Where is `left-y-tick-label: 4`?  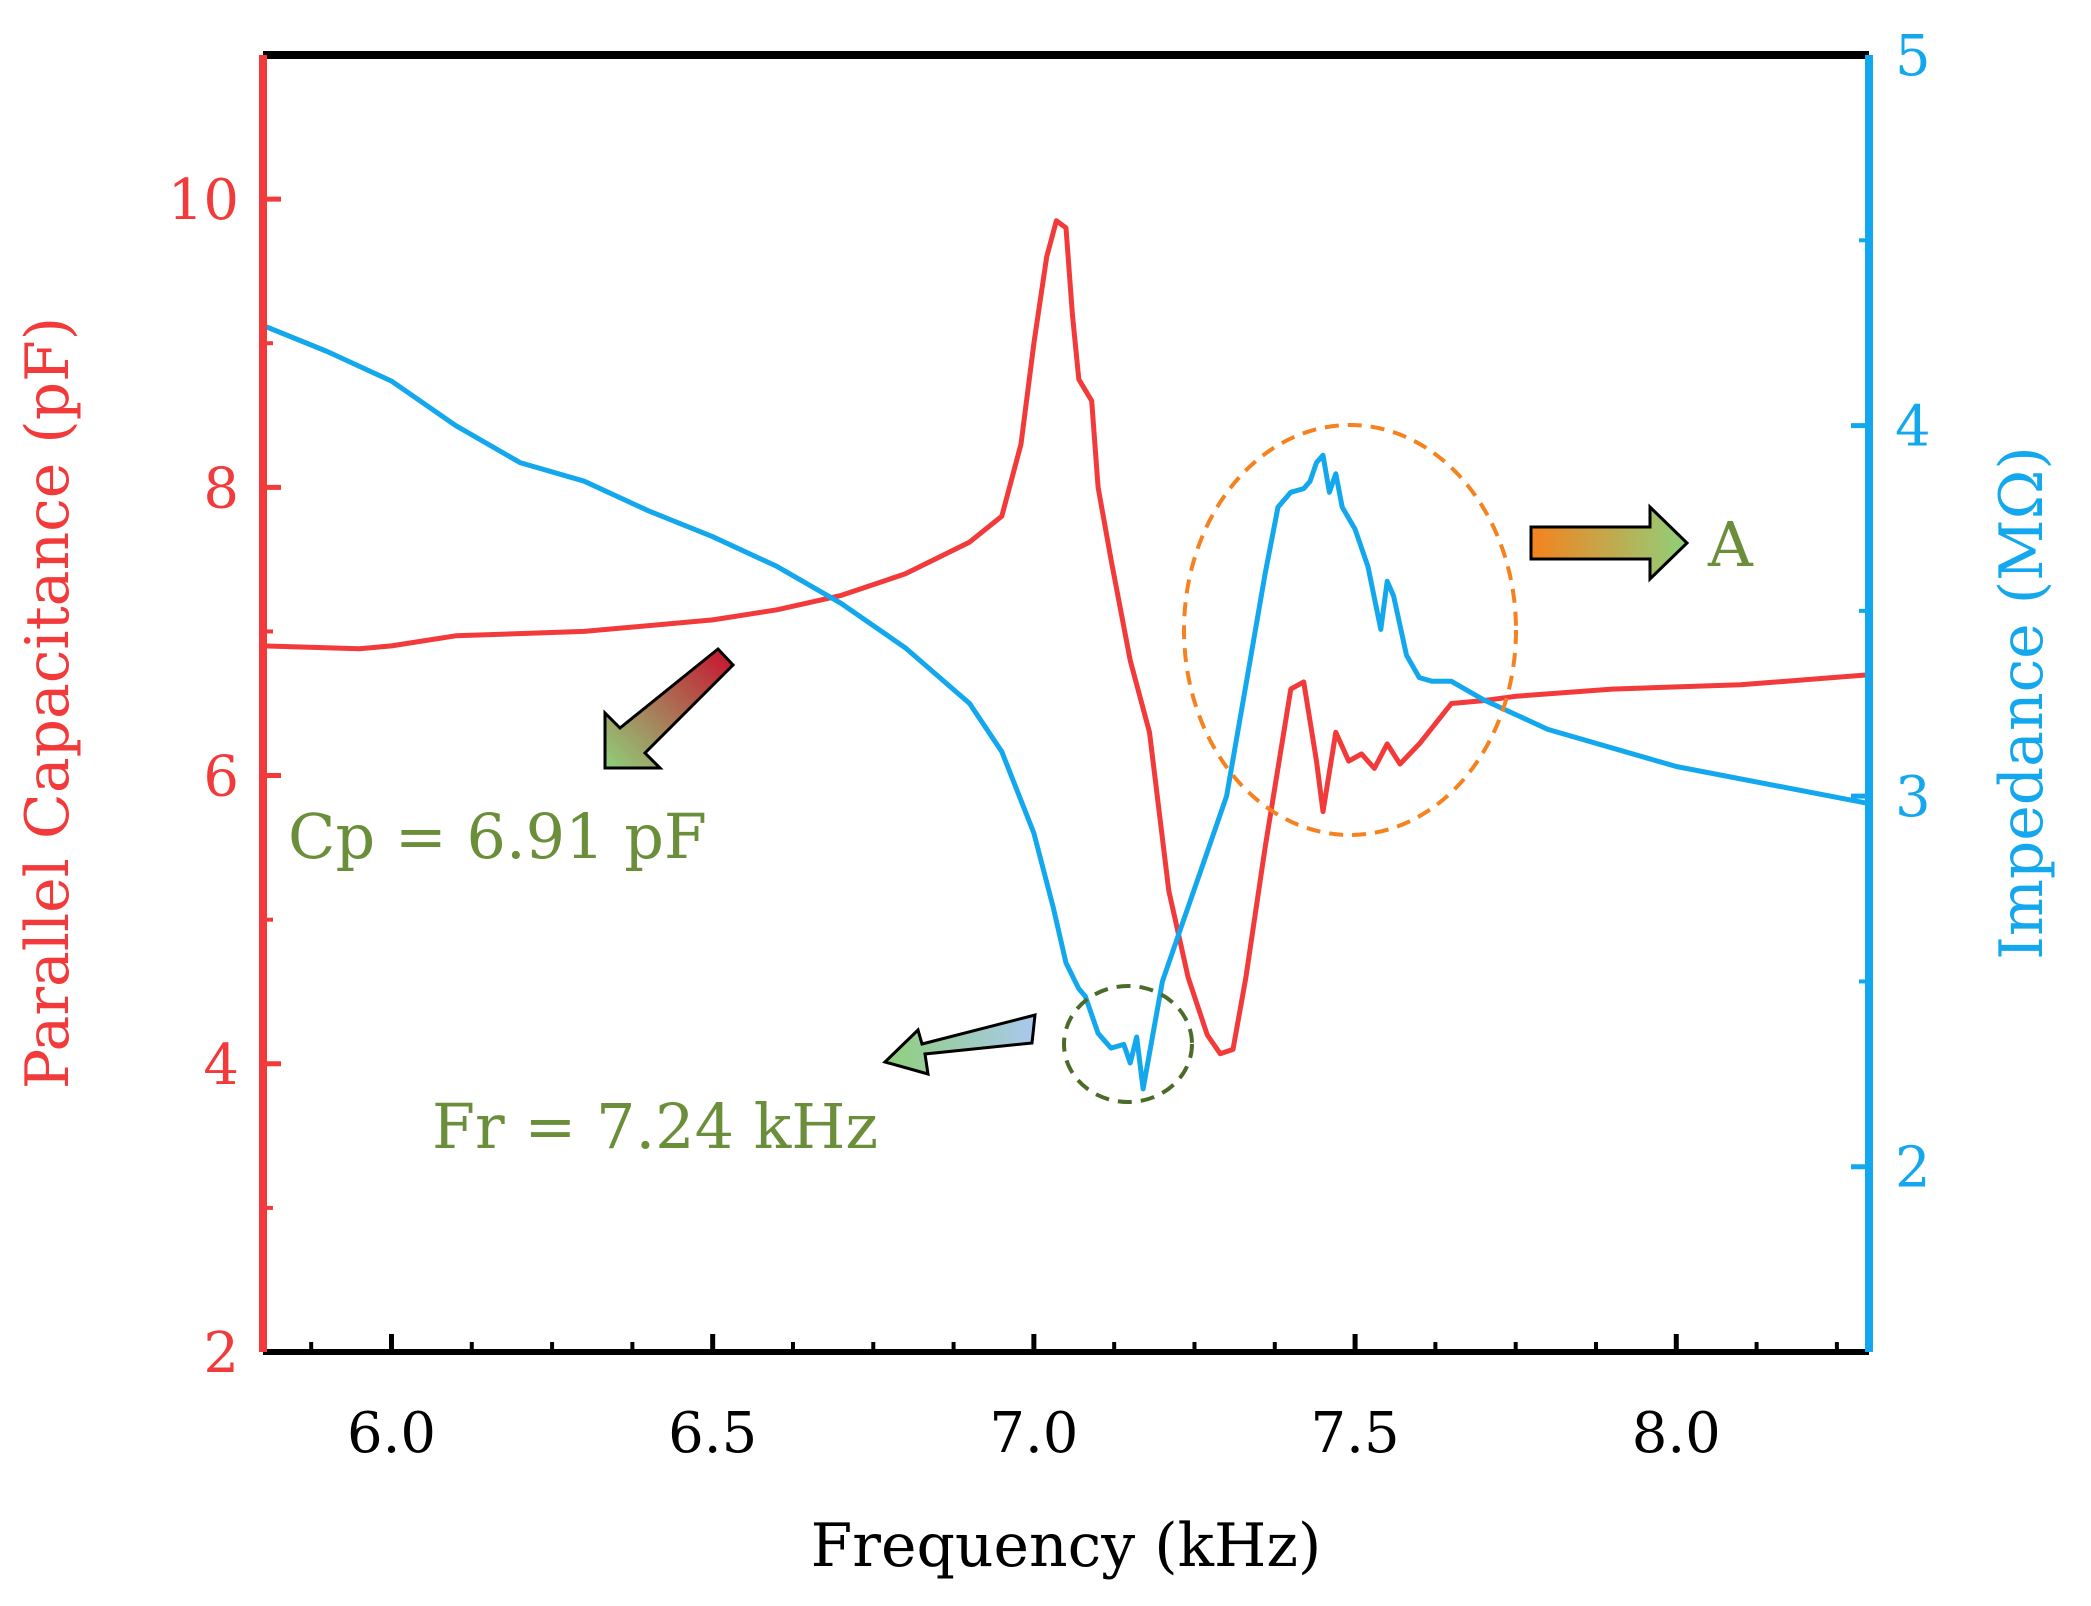
left-y-tick-label: 4 is located at coordinates (221, 1065).